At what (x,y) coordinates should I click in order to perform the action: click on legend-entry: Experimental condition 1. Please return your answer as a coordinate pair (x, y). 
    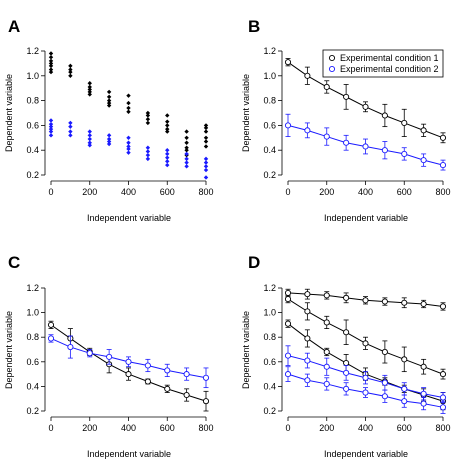
    Looking at the image, I should click on (389, 58).